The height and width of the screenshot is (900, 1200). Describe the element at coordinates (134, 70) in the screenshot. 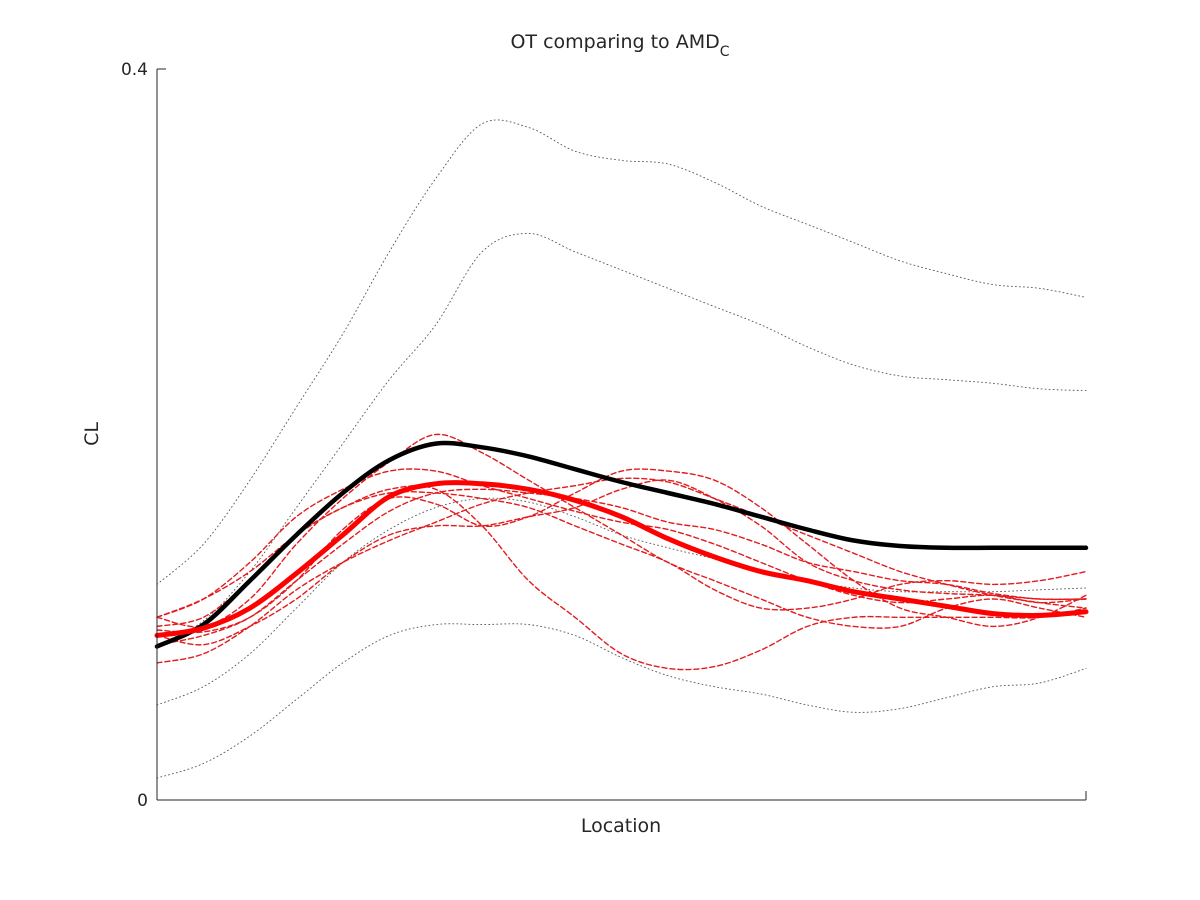

I see `y-tick-label-1: 0.4` at that location.